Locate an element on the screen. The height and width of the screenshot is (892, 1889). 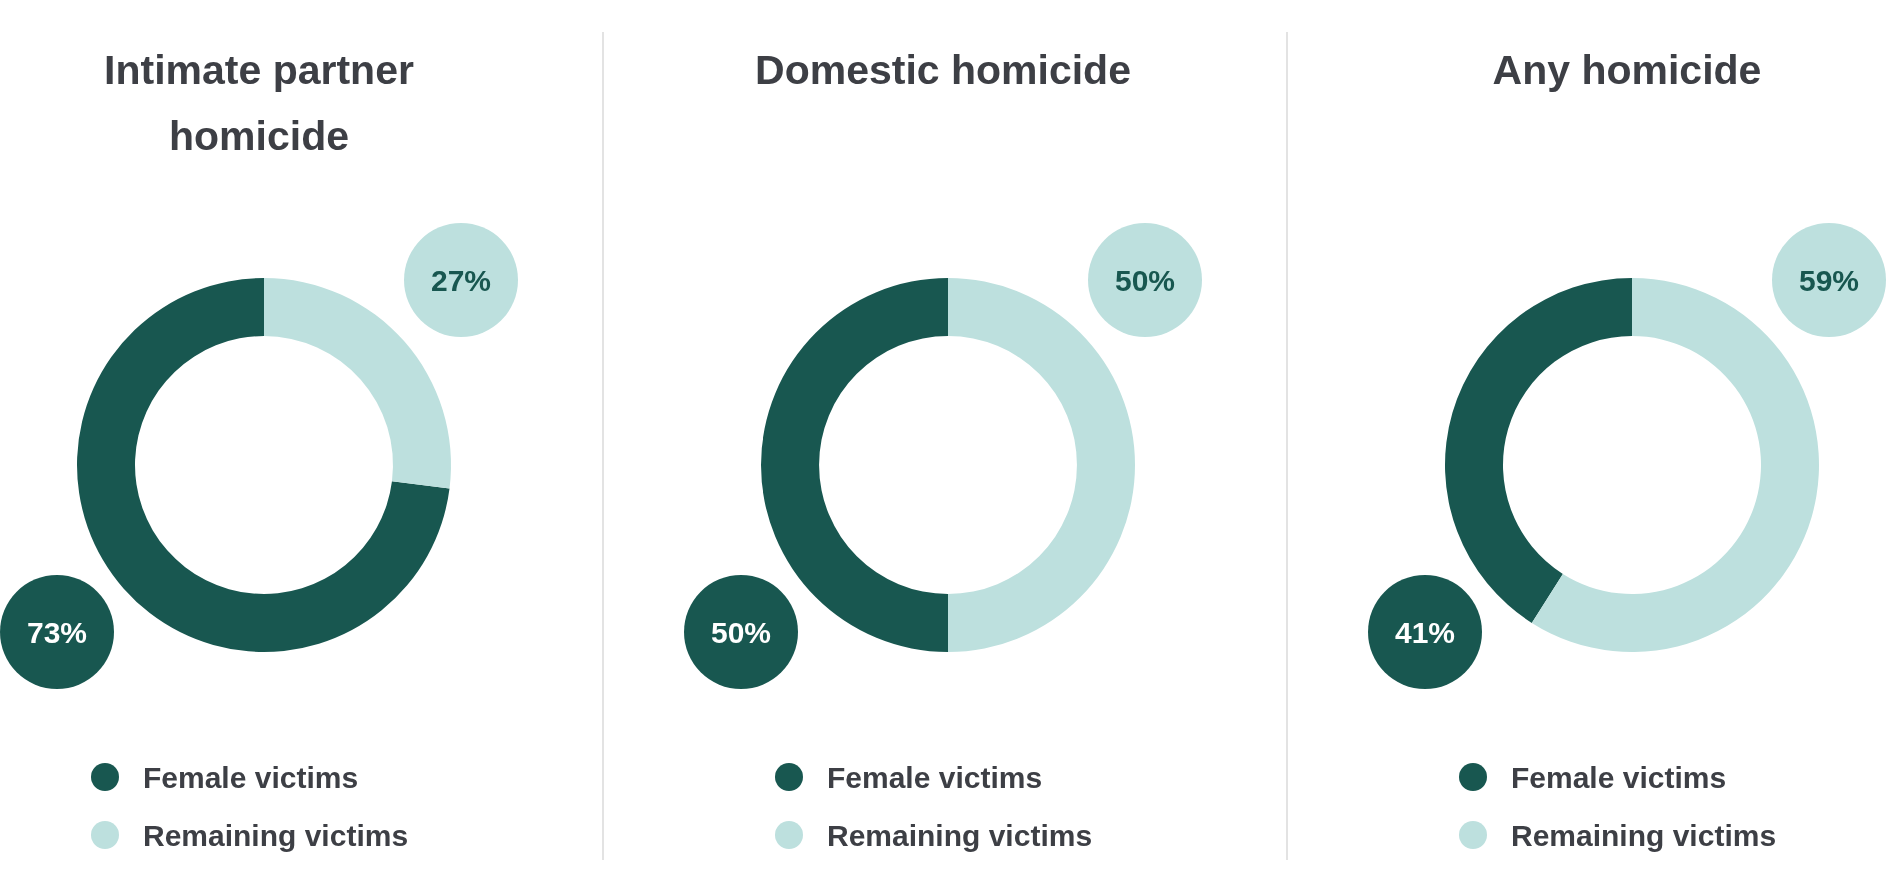
chart-title: Domestic homicide is located at coordinates (943, 70).